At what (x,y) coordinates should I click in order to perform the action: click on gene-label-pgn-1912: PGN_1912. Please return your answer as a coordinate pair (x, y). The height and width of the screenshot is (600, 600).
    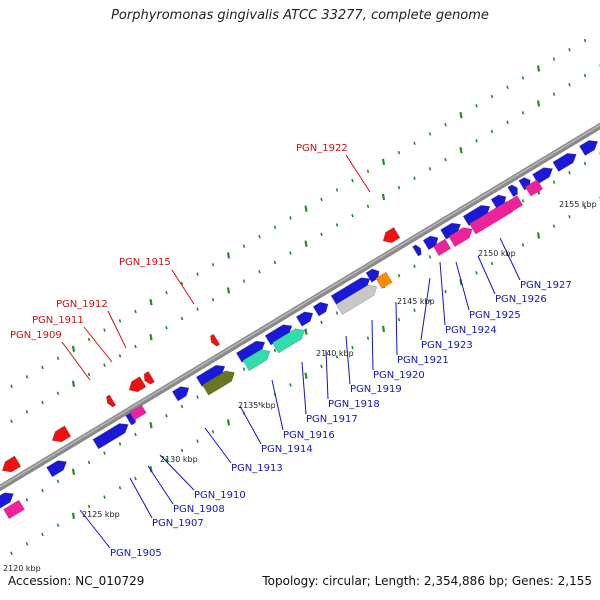
    Looking at the image, I should click on (82, 304).